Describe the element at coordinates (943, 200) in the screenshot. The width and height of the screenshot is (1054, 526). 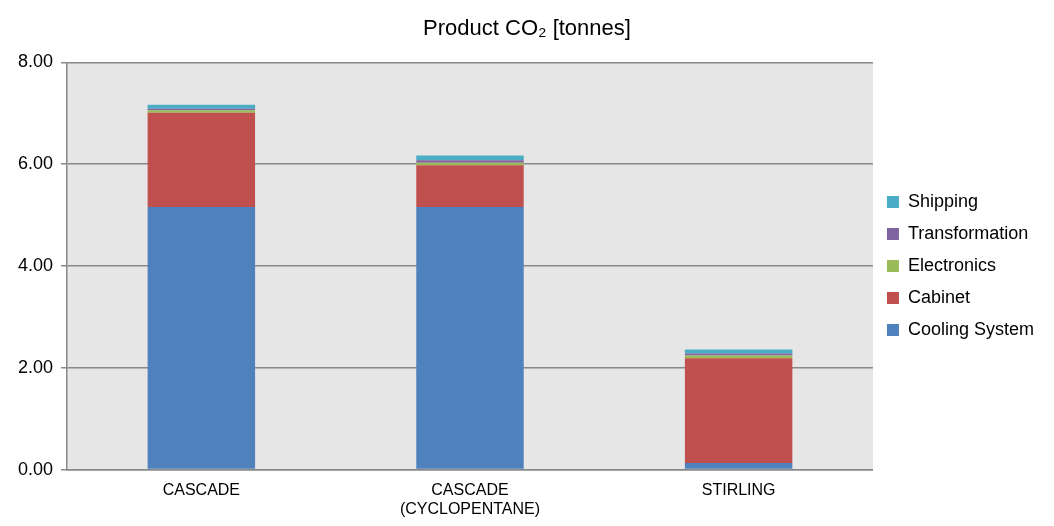
I see `legend-label: Shipping` at that location.